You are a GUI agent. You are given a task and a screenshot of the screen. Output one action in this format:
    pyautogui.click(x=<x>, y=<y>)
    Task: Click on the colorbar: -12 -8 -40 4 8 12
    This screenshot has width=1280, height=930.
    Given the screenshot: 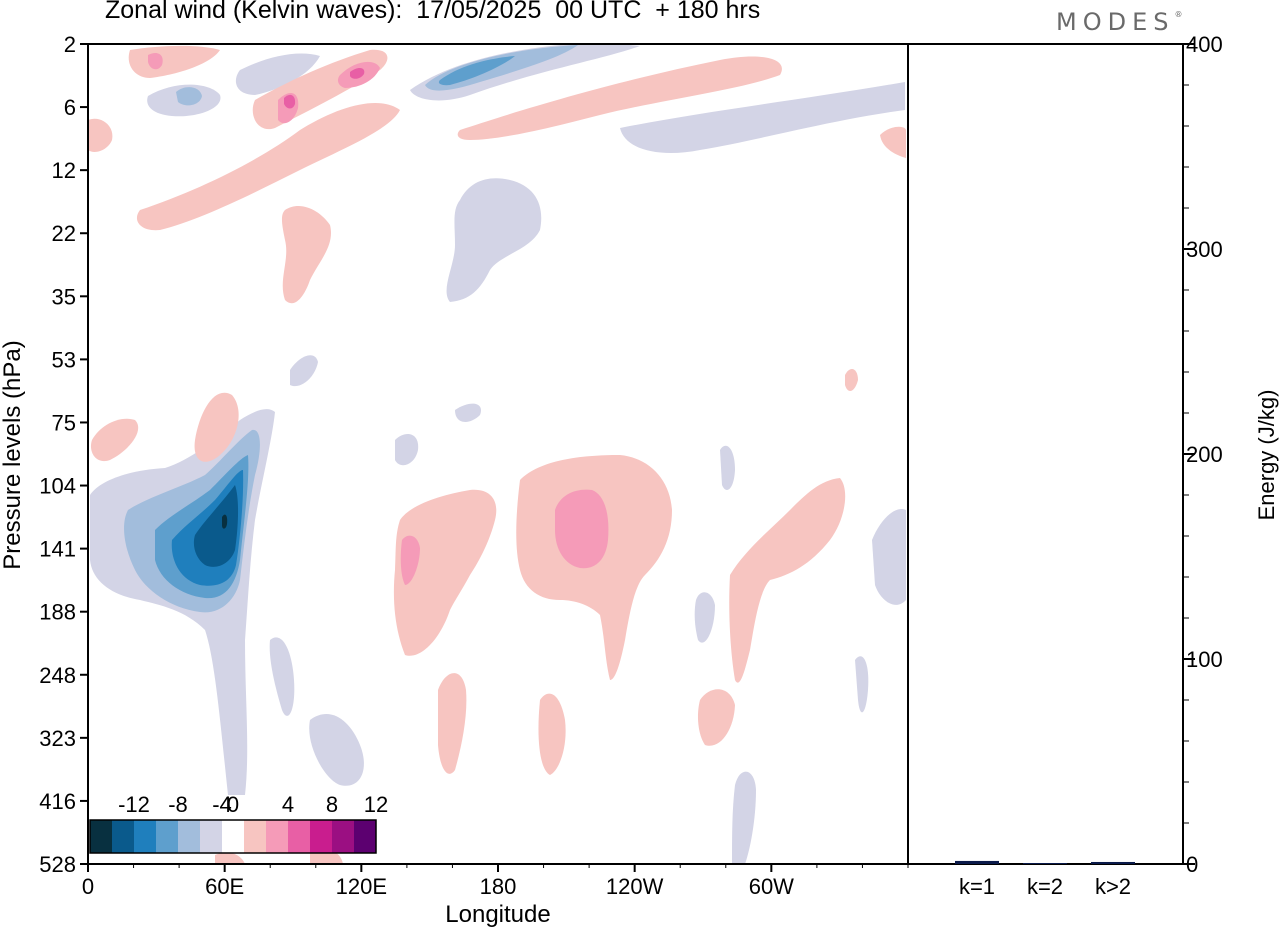 What is the action you would take?
    pyautogui.click(x=238, y=823)
    